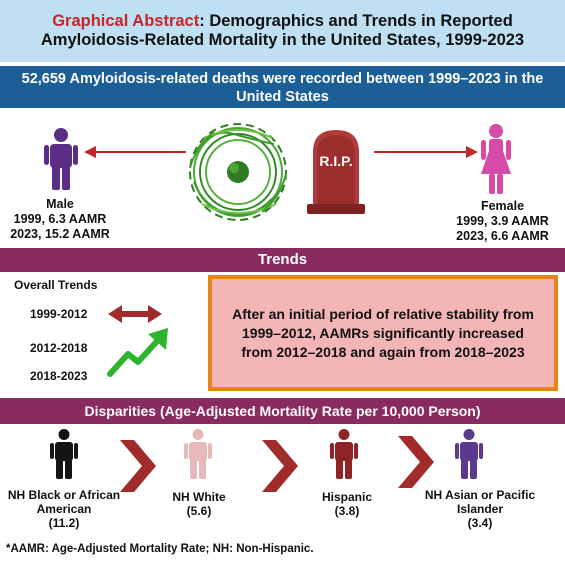 This screenshot has height=565, width=565. I want to click on trend-up-arrow-icon, so click(137, 352).